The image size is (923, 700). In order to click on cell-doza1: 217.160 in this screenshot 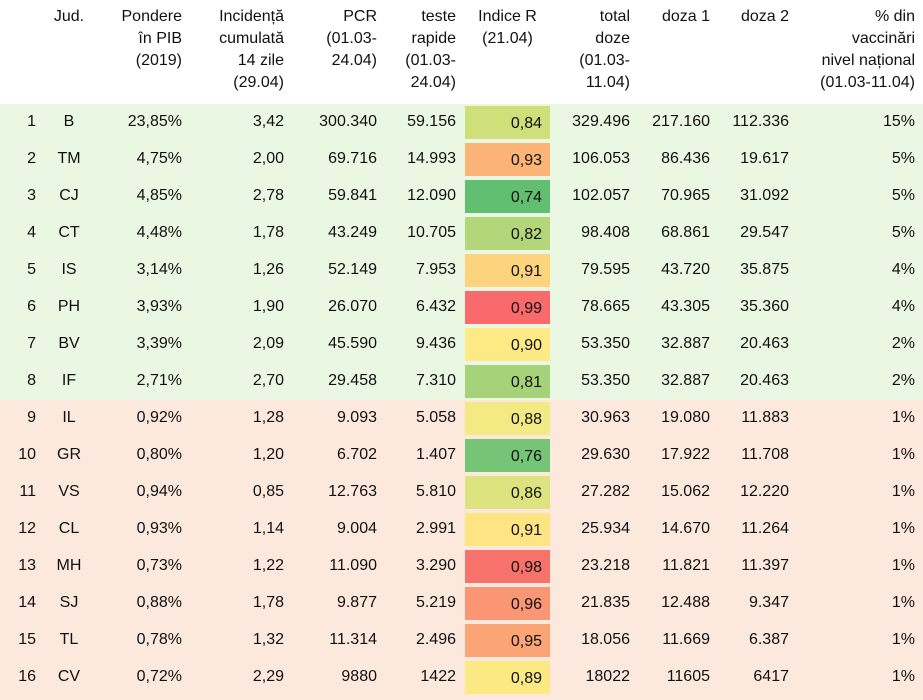, I will do `click(681, 121)`.